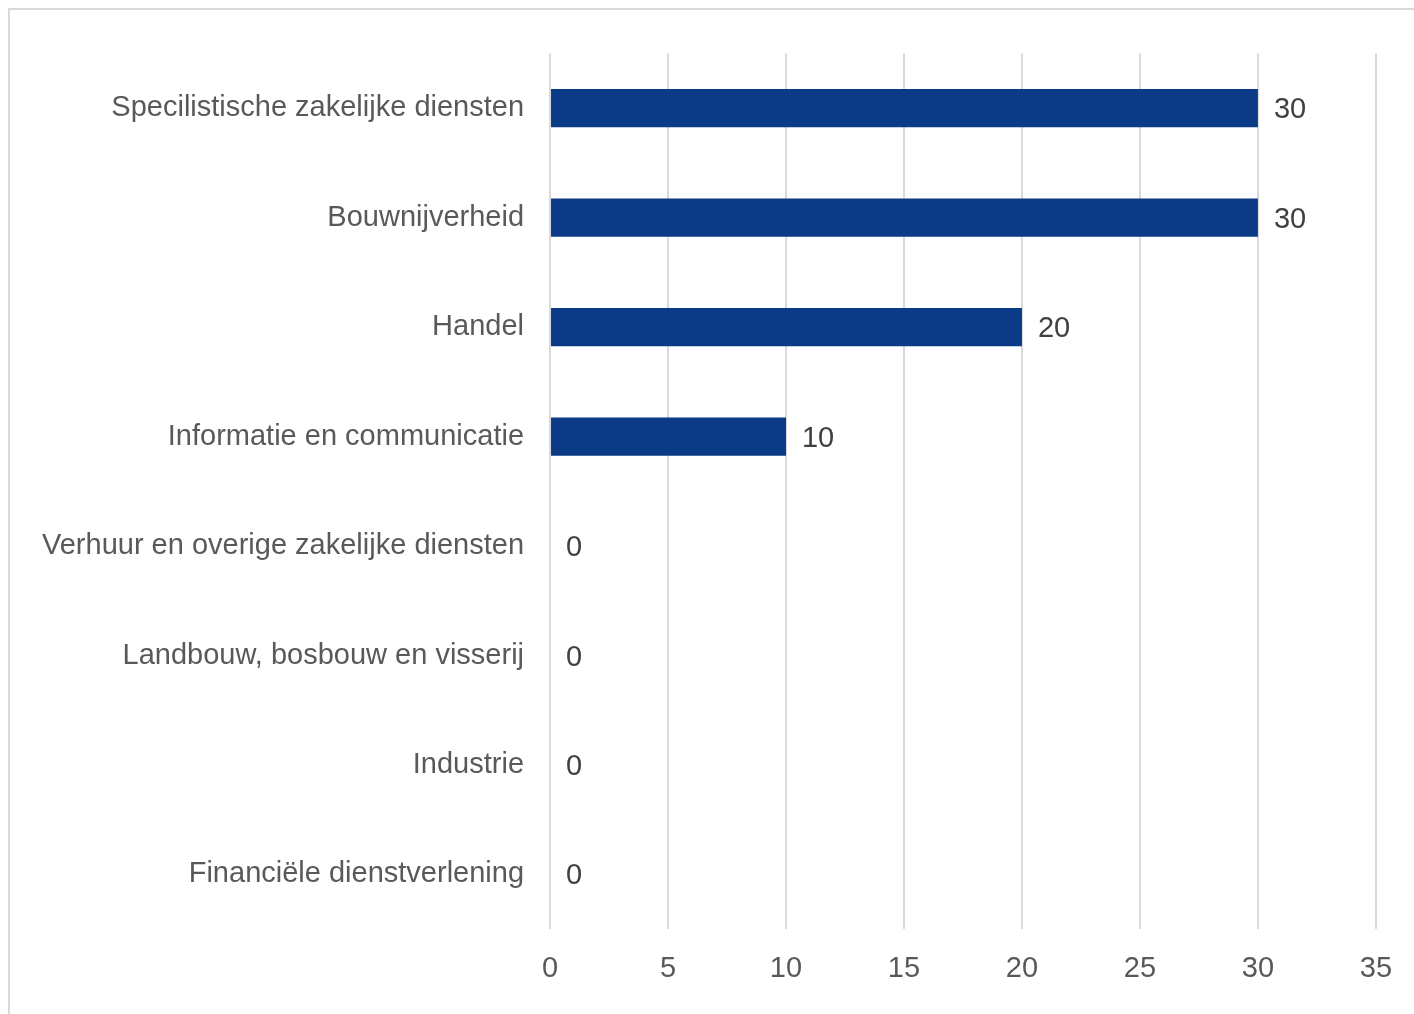  I want to click on data-label: 10, so click(818, 436).